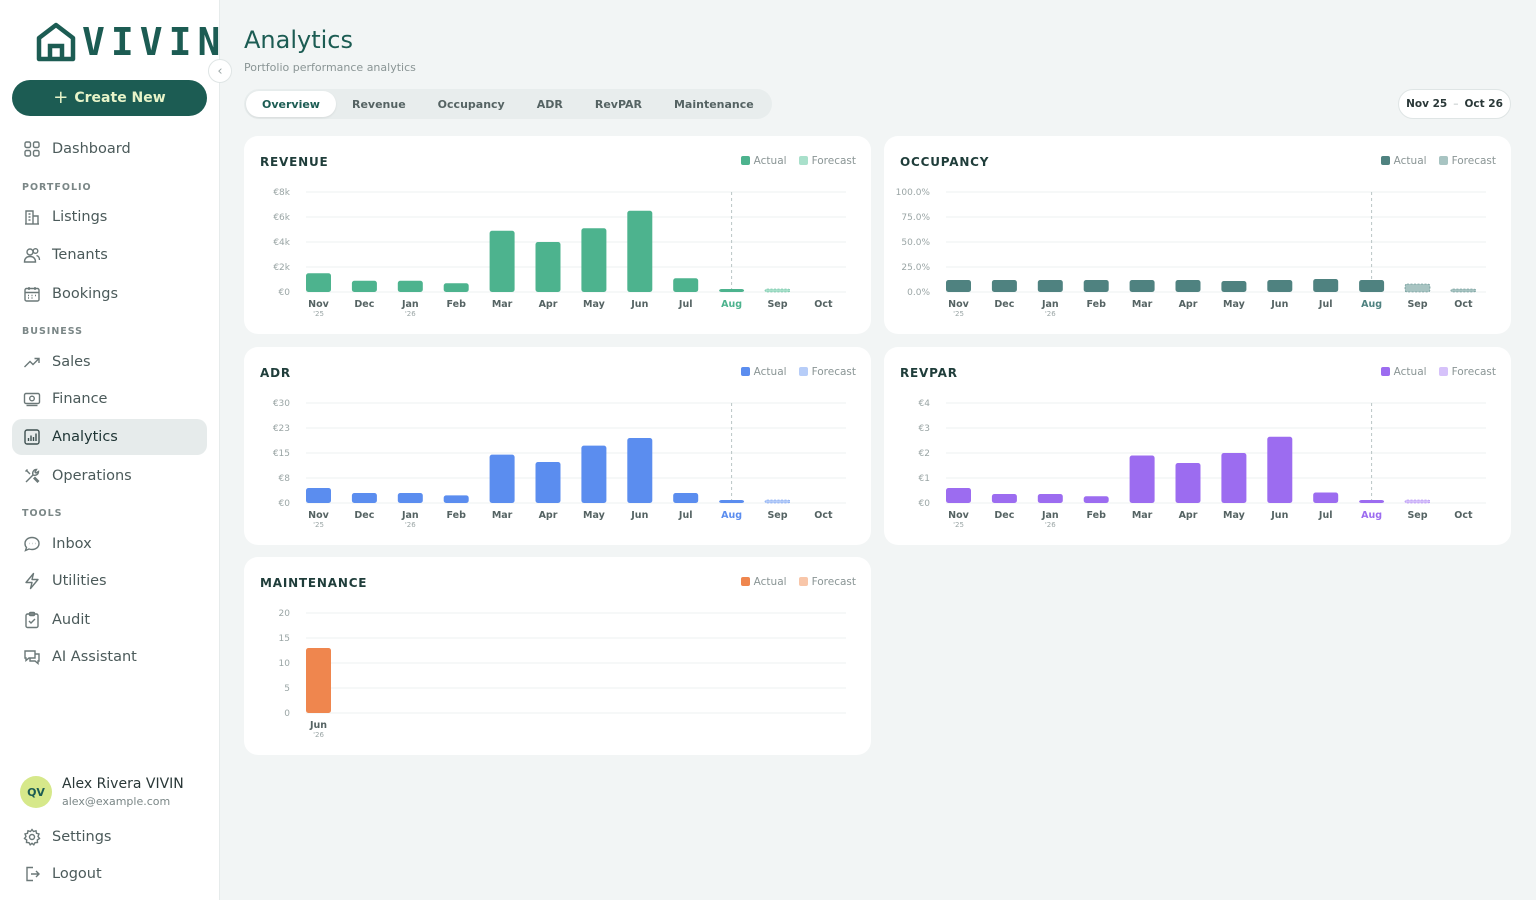 The image size is (1536, 900). Describe the element at coordinates (91, 149) in the screenshot. I see `sidebar-item-label: Dashboard` at that location.